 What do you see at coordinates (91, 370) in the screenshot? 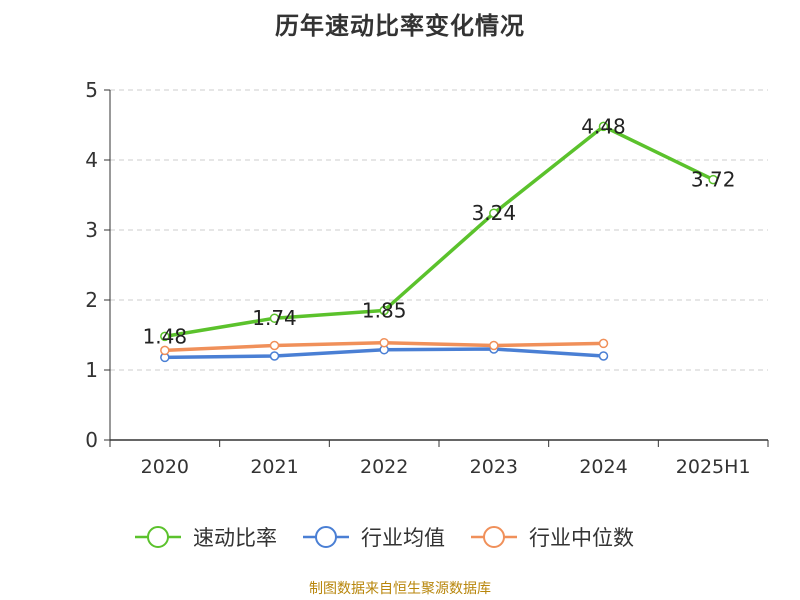
I see `y-tick-label: 1` at bounding box center [91, 370].